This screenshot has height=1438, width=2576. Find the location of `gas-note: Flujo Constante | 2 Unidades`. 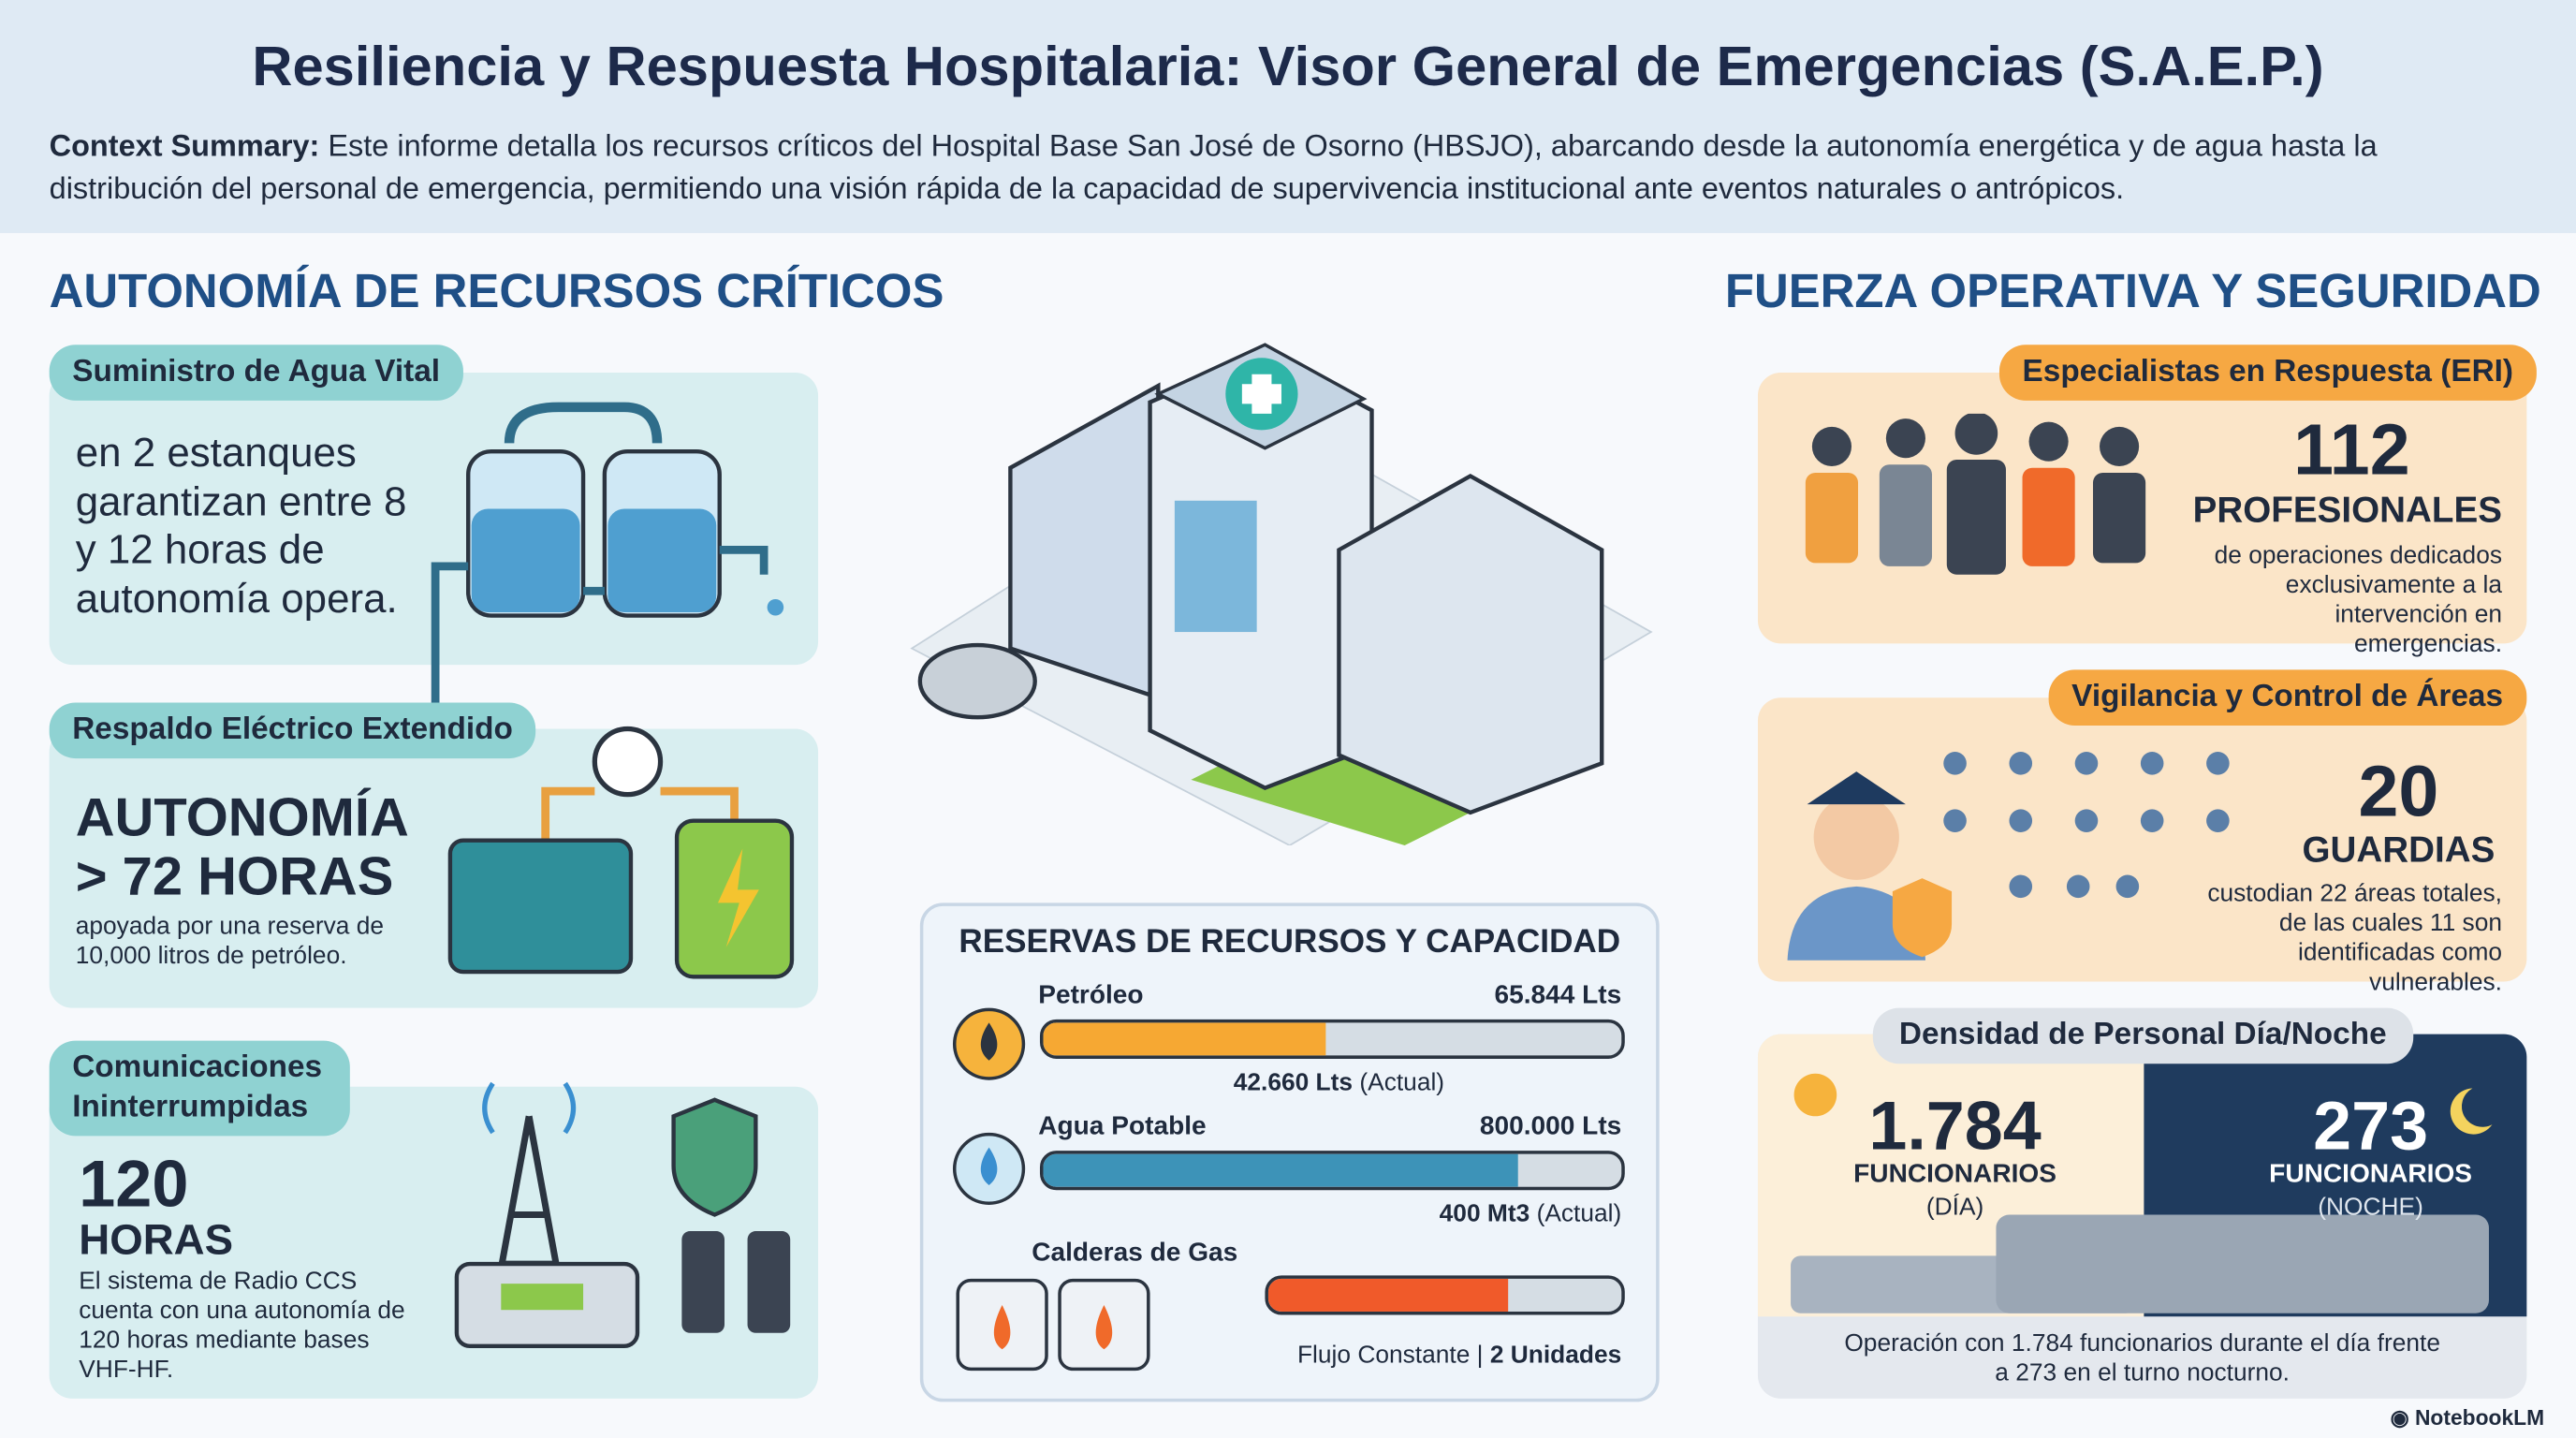

gas-note: Flujo Constante | 2 Unidades is located at coordinates (1459, 1355).